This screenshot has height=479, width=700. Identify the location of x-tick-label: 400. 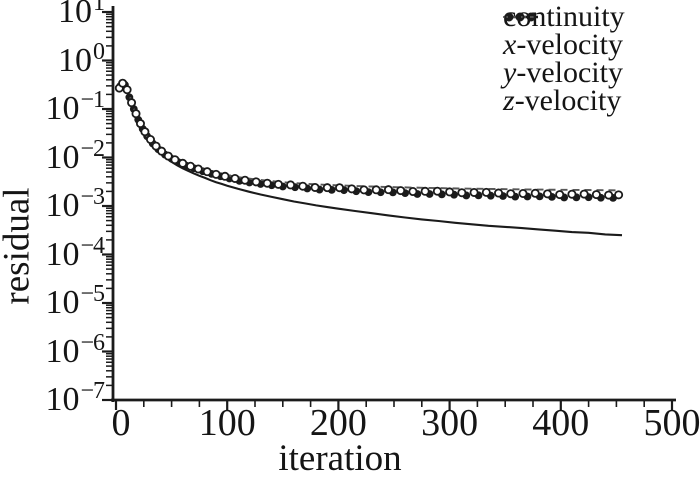
(560, 423).